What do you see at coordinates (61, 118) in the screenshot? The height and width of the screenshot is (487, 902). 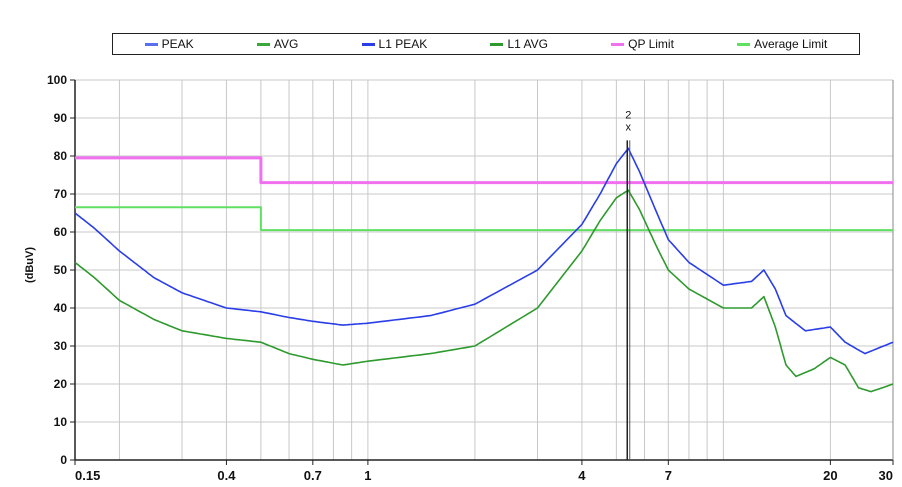 I see `y-tick-label: 90` at bounding box center [61, 118].